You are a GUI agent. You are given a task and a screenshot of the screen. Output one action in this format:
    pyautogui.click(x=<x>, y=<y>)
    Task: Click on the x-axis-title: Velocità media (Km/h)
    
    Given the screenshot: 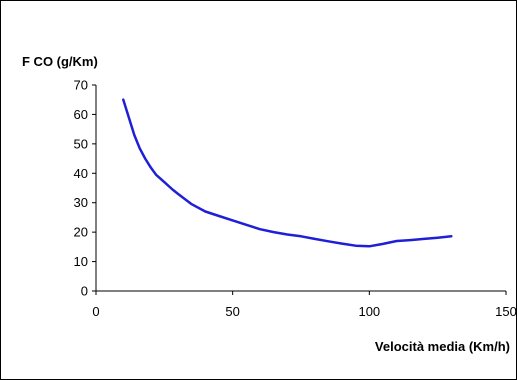 What is the action you would take?
    pyautogui.click(x=442, y=346)
    